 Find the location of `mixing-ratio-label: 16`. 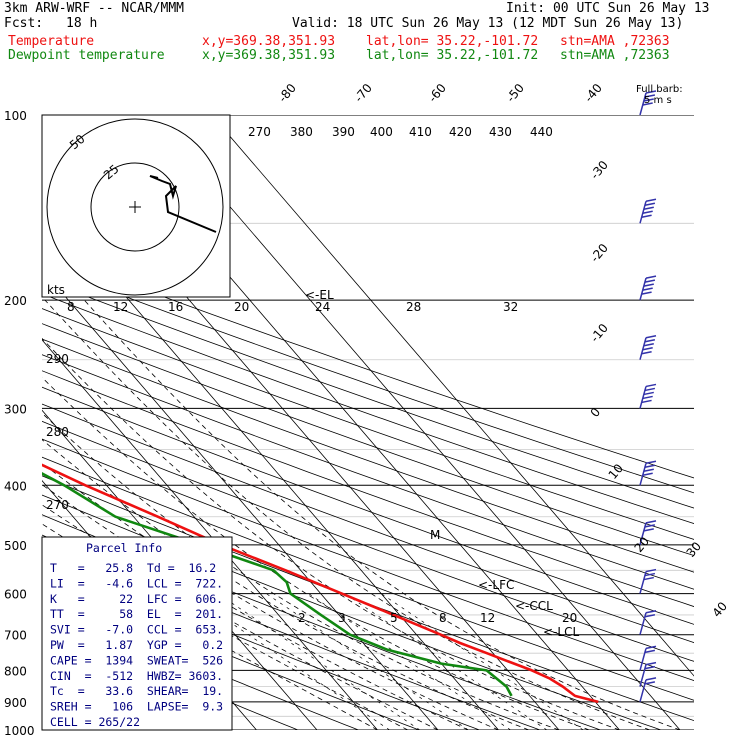

mixing-ratio-label: 16 is located at coordinates (175, 307).